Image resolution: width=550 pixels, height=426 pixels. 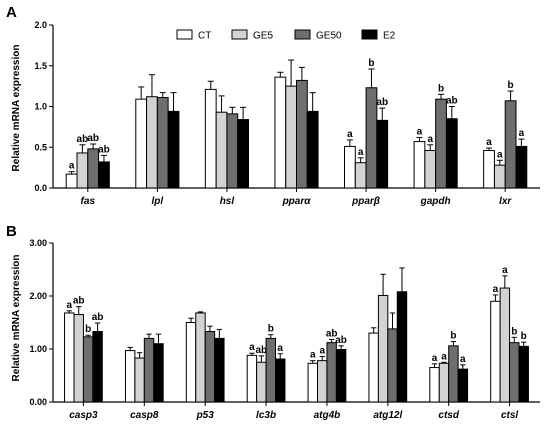 I want to click on y-tick-label-b: 2.00, so click(x=38, y=296).